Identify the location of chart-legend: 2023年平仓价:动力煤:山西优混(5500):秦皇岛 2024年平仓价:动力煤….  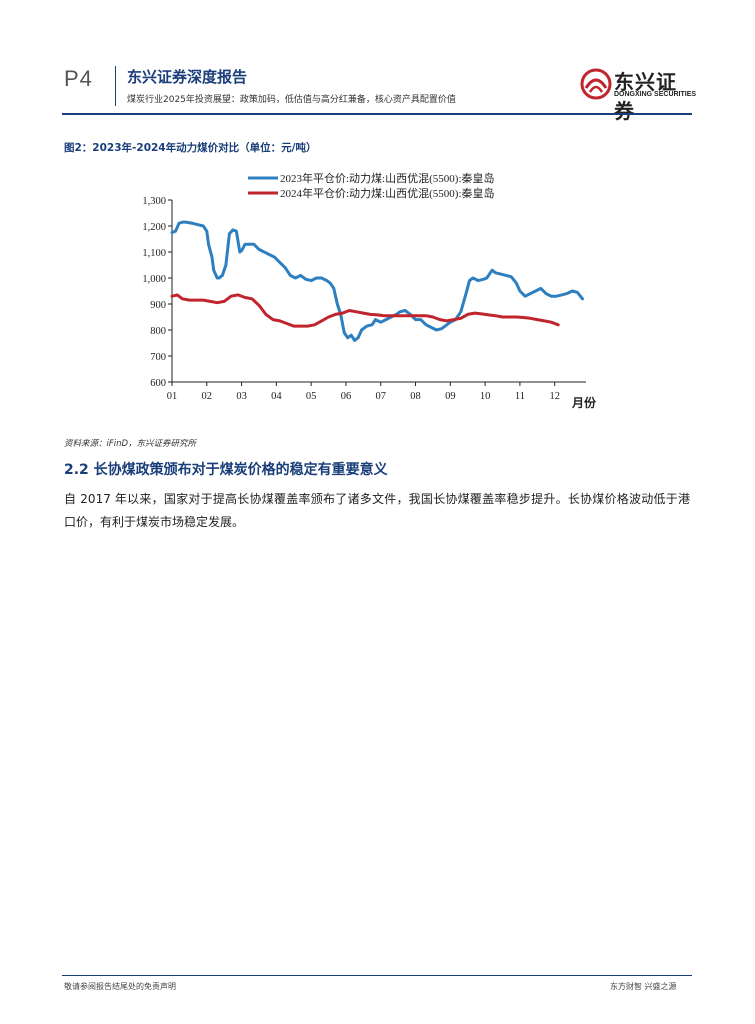
(371, 185).